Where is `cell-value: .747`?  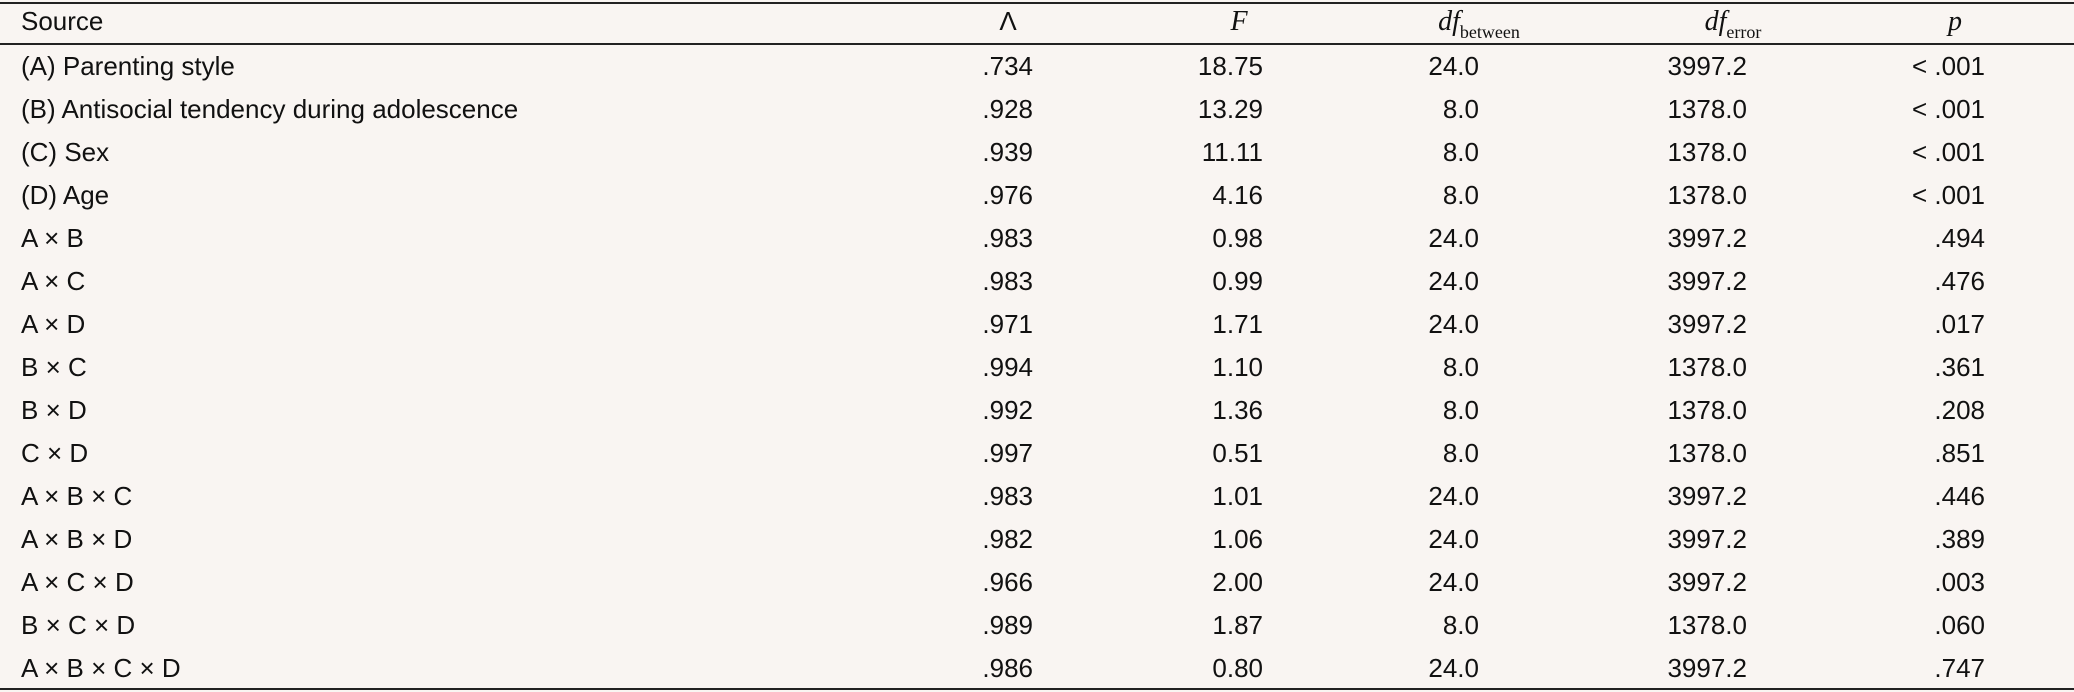 cell-value: .747 is located at coordinates (1959, 668).